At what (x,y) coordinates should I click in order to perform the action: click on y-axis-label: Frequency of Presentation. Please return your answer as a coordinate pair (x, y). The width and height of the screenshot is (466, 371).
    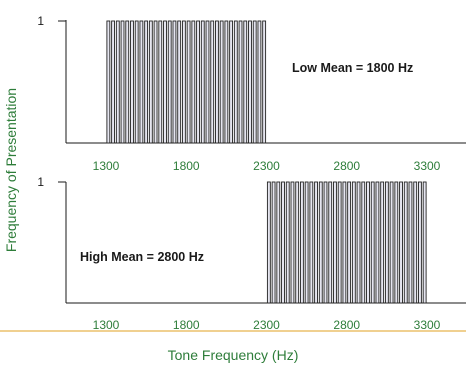
    Looking at the image, I should click on (11, 170).